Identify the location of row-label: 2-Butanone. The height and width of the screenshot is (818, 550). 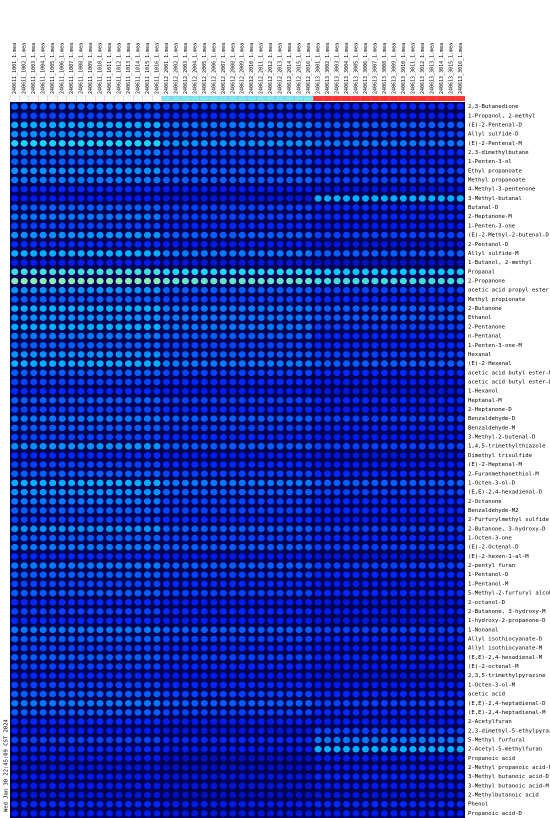
(485, 309).